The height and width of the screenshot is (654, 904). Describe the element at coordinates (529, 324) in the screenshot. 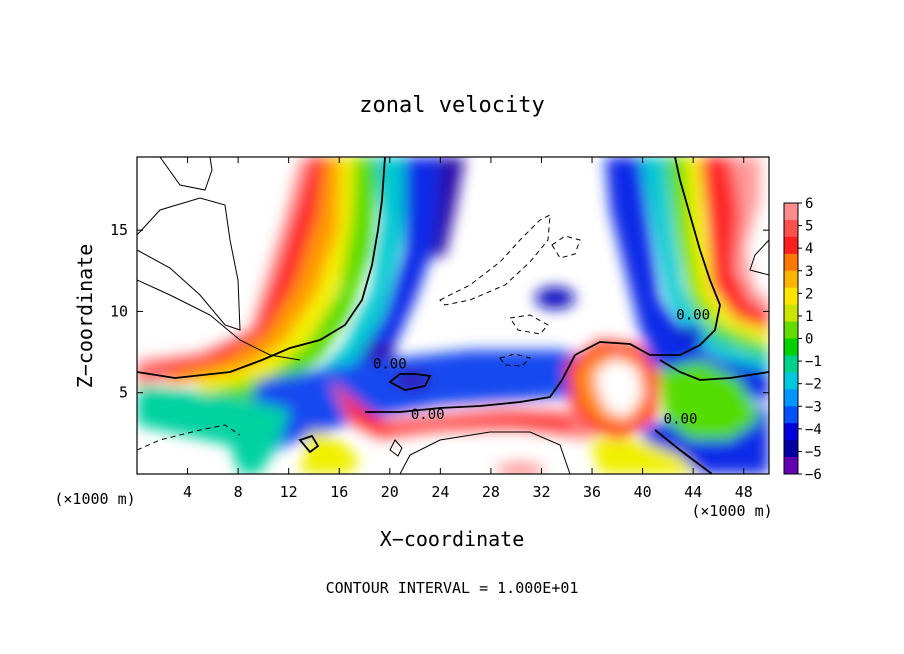

I see `contour-dashed-c` at that location.